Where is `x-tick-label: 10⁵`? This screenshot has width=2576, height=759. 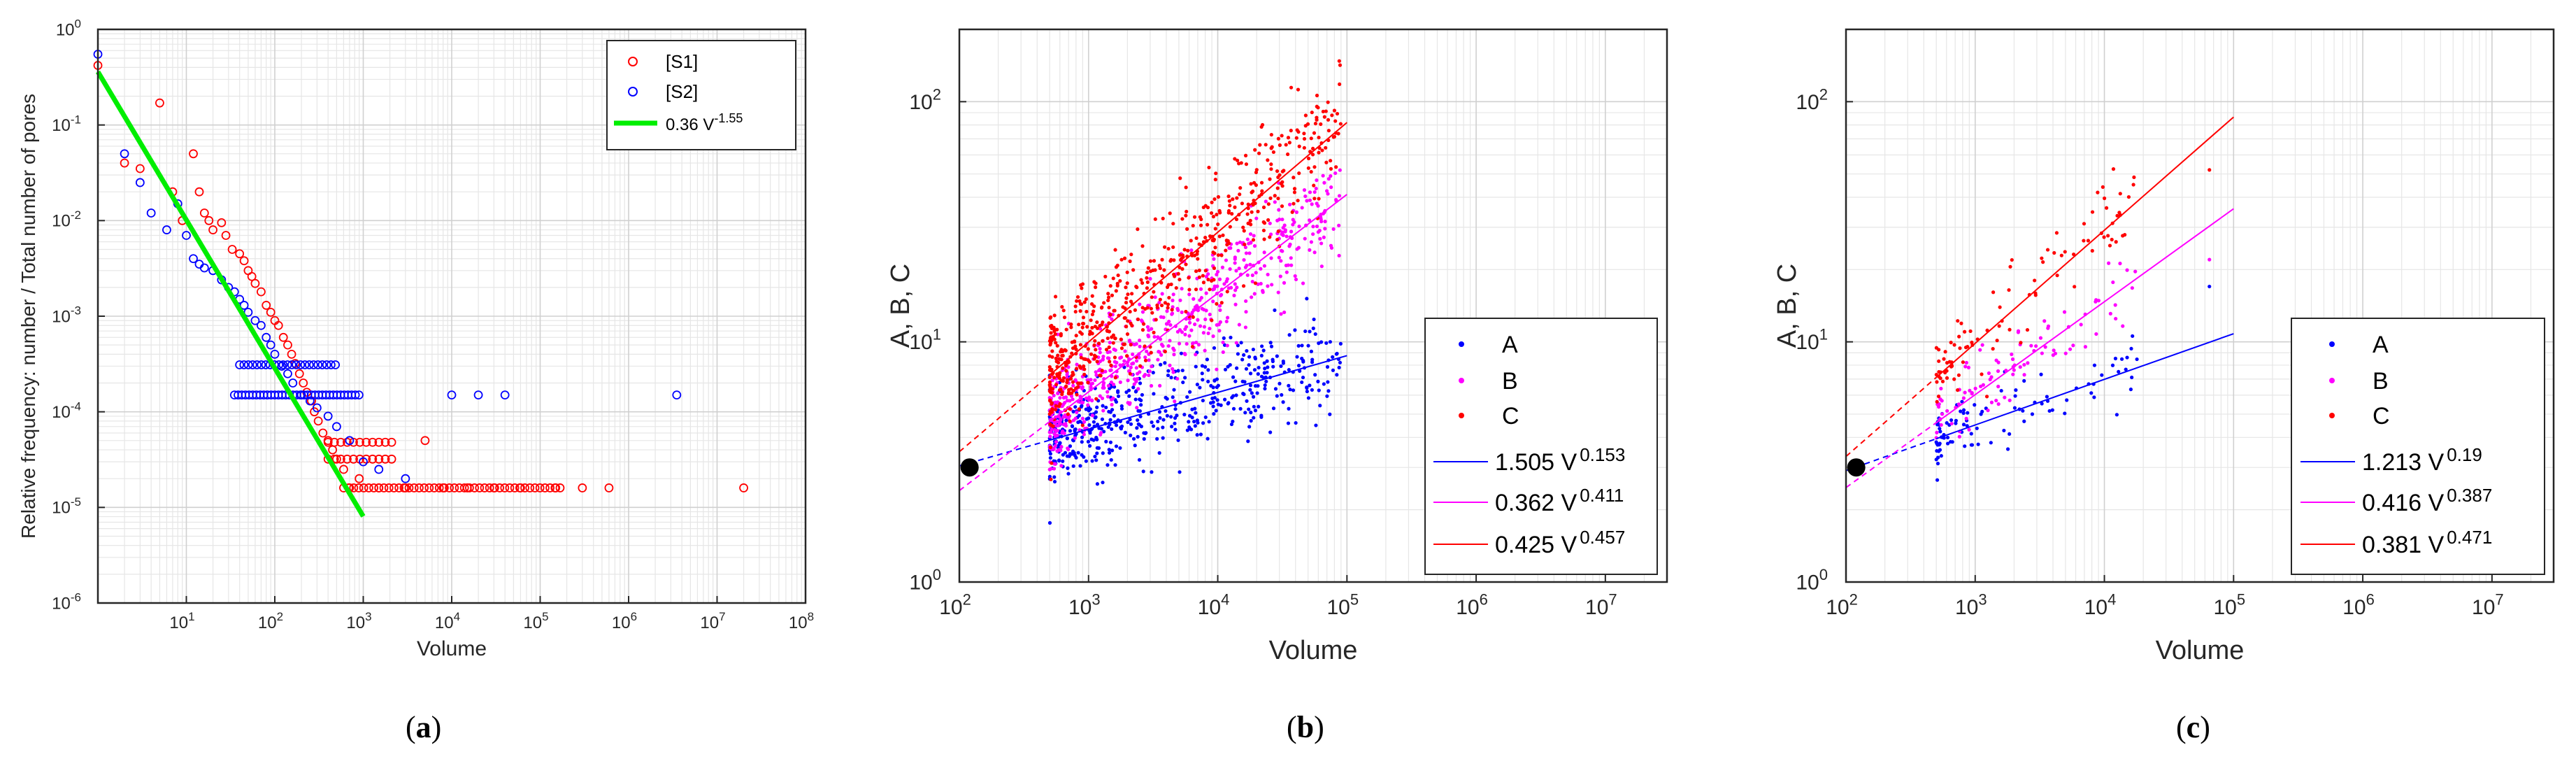 x-tick-label: 10⁵ is located at coordinates (535, 621).